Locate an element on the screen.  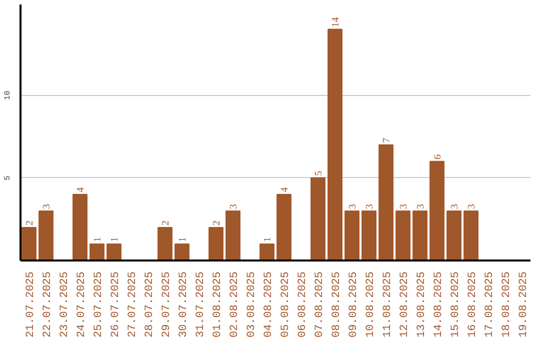
x-tick-label: 06.08.2025 is located at coordinates (303, 304).